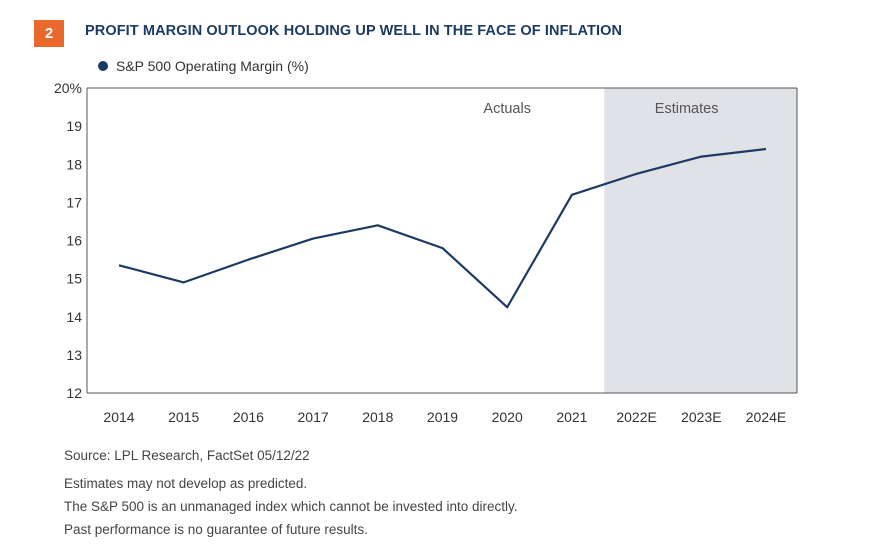  What do you see at coordinates (313, 417) in the screenshot?
I see `x-tick-label: 2017` at bounding box center [313, 417].